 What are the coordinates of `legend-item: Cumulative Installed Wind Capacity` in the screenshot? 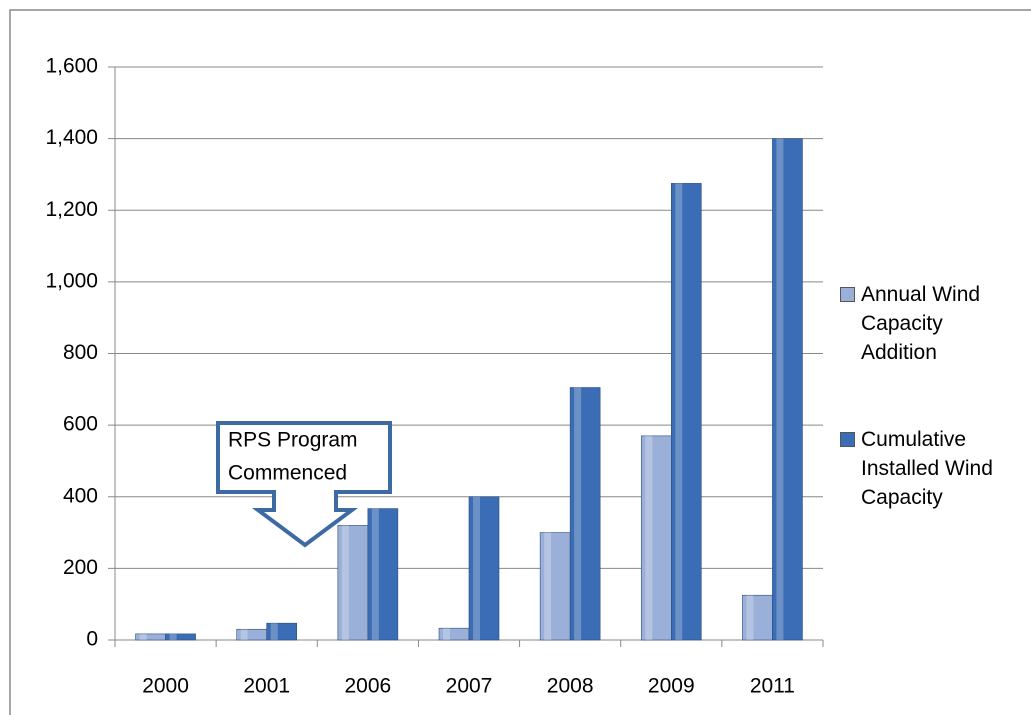 It's located at (935, 468).